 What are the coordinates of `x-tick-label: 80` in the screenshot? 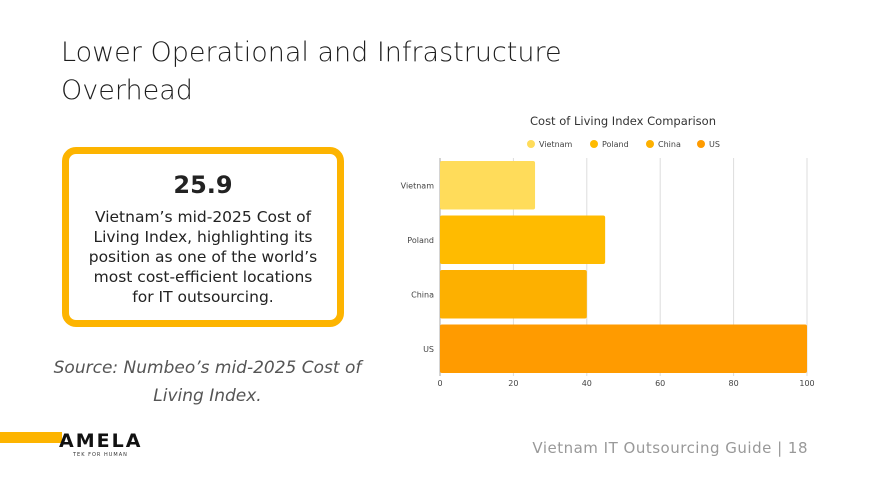 It's located at (734, 383).